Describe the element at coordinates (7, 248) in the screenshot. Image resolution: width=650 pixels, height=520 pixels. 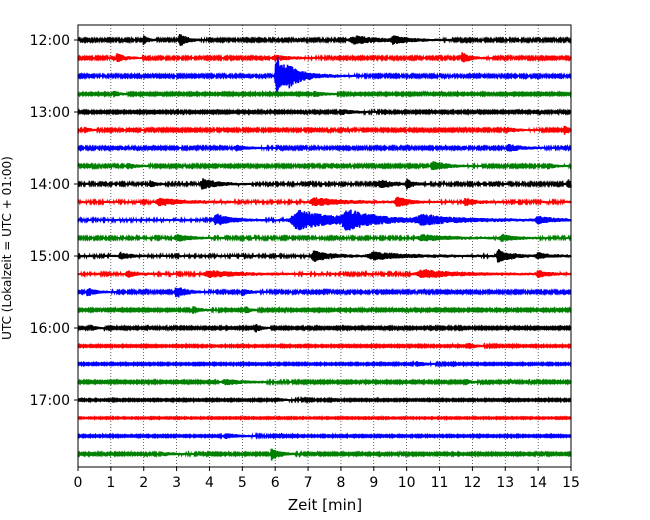
I see `y-axis-label: UTC (Lokalzeit = UTC + 01:00)` at that location.